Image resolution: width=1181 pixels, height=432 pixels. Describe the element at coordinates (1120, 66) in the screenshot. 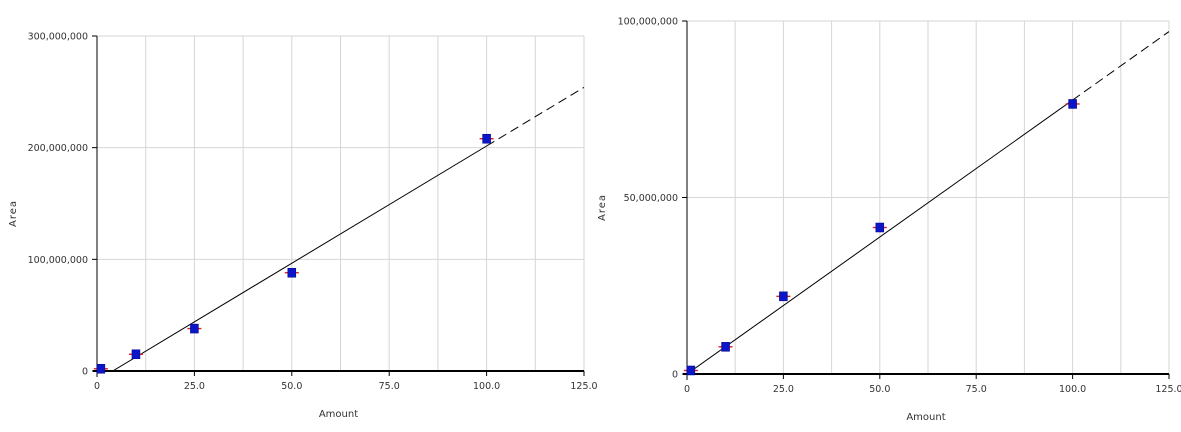

I see `chart-1-fit-line-extrapolation` at that location.